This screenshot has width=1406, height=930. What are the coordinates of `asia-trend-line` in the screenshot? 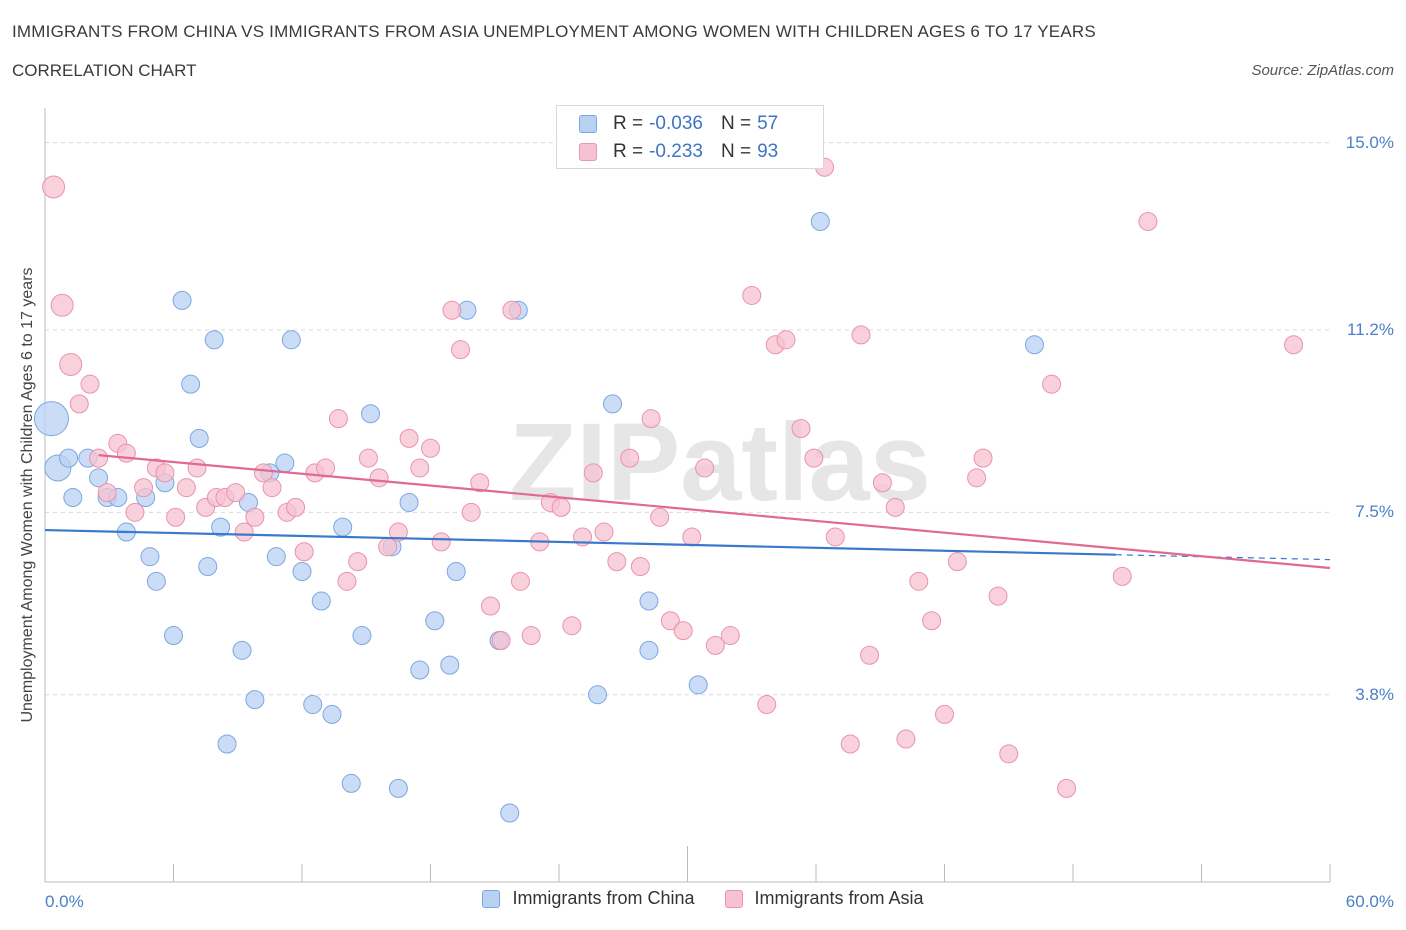 It's located at (714, 512).